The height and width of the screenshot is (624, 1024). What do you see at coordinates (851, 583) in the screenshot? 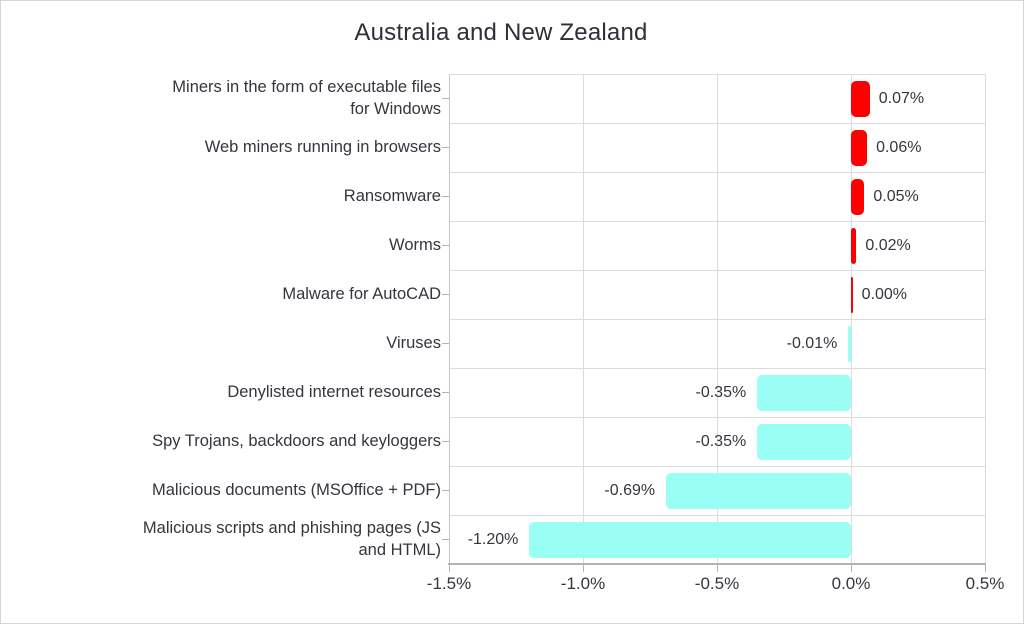
I see `x-tick-label: 0.0%` at bounding box center [851, 583].